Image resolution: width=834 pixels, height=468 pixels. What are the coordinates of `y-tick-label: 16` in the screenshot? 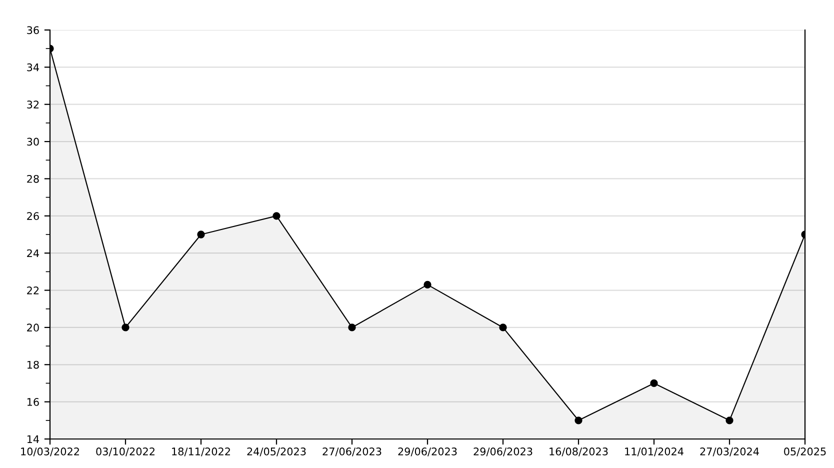 It's located at (33, 402).